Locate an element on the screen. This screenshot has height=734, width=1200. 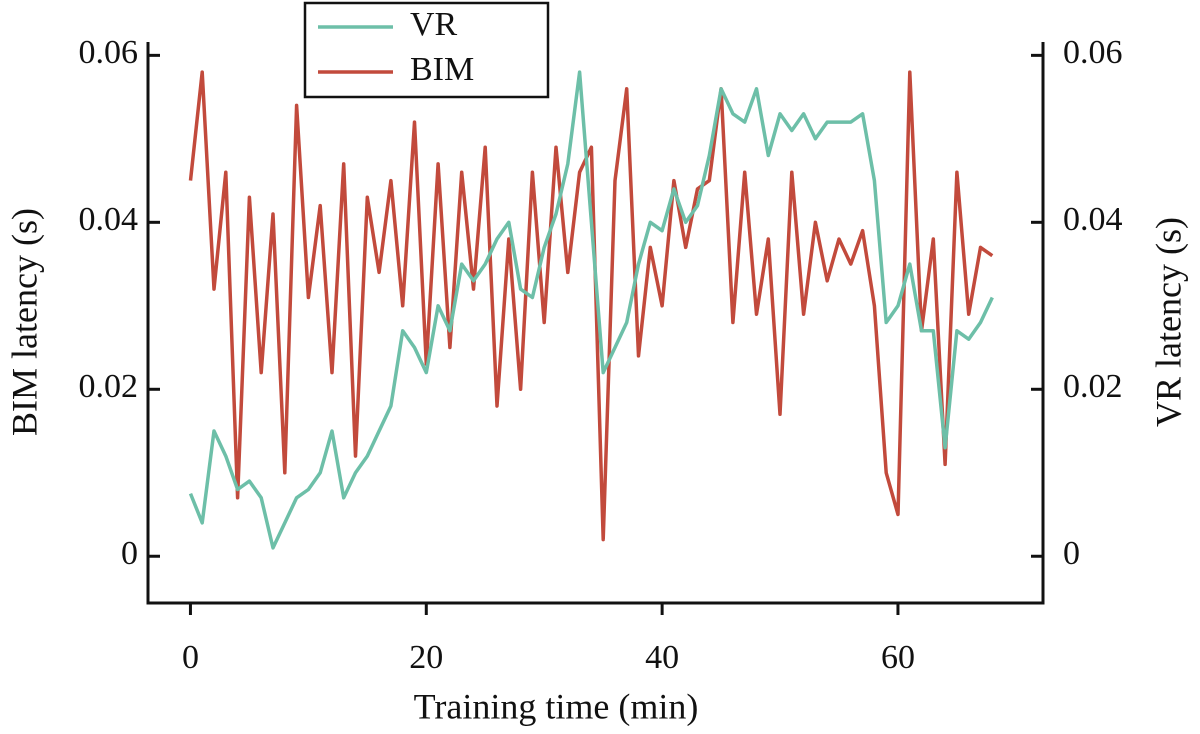
y2-tick-label: 0.02 is located at coordinates (1093, 386).